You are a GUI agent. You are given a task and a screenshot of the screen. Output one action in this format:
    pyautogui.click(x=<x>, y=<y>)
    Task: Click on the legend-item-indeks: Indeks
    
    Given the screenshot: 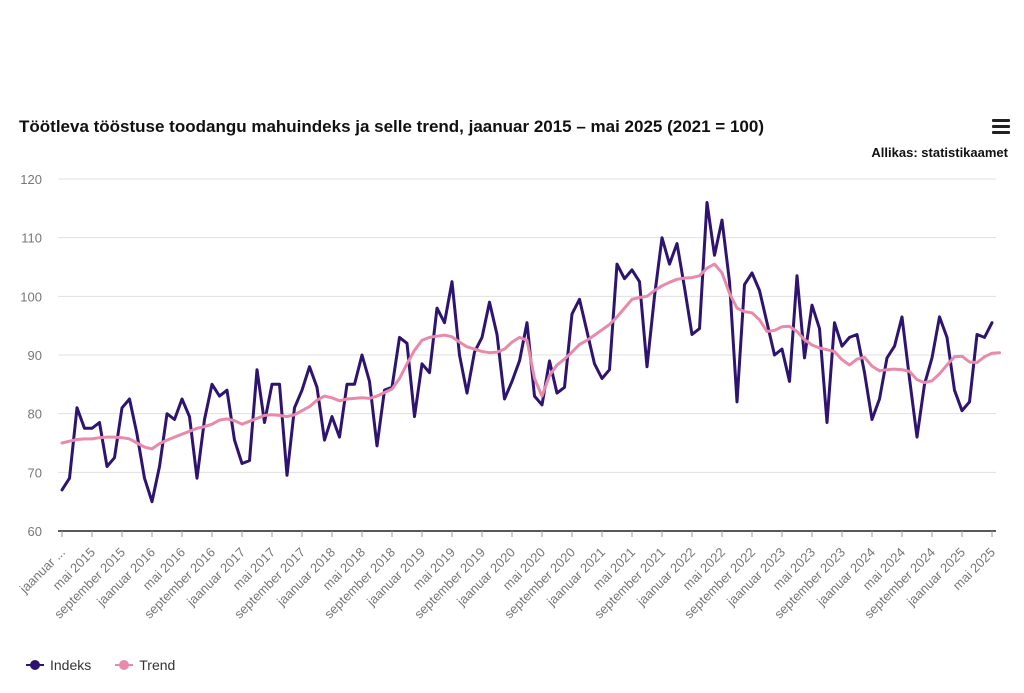 What is the action you would take?
    pyautogui.click(x=58, y=665)
    